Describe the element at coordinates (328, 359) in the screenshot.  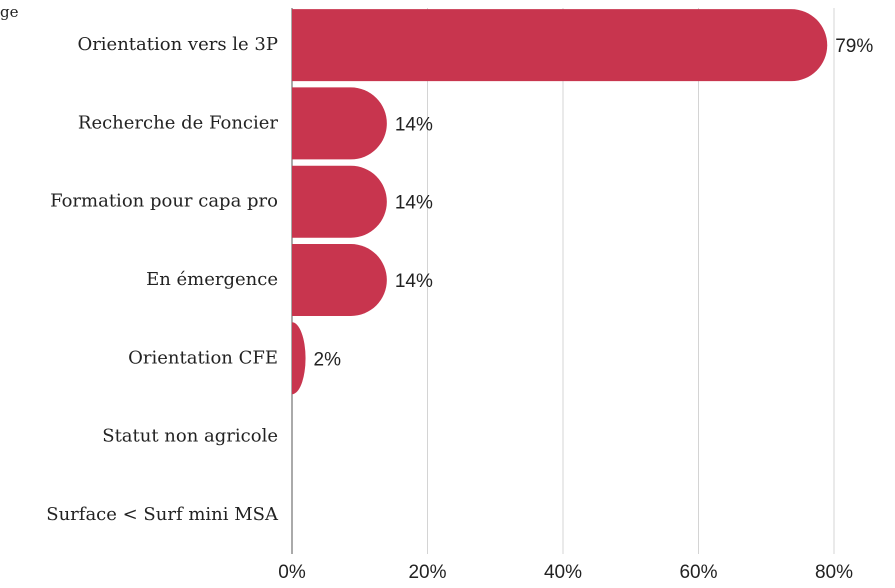
I see `data-label: 2%` at that location.